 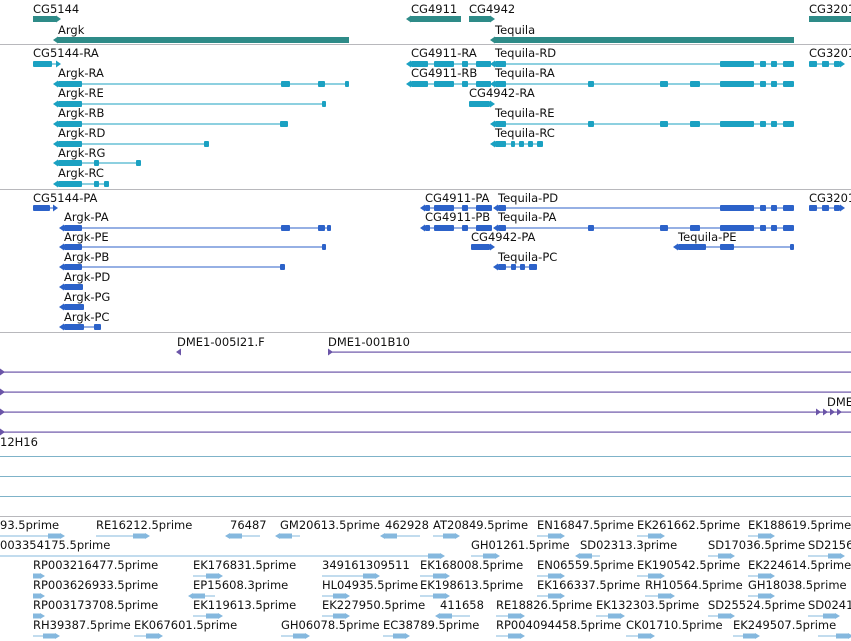 What do you see at coordinates (55, 545) in the screenshot?
I see `feature-label: 003354175.5prime` at bounding box center [55, 545].